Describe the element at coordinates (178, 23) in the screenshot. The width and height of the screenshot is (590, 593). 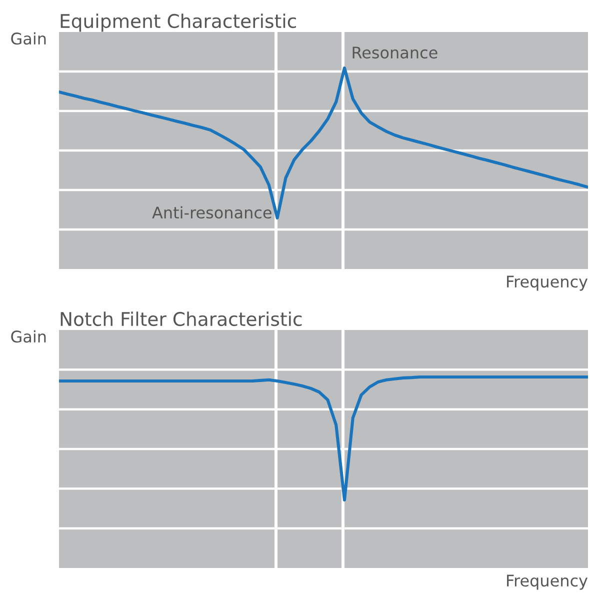
I see `chart-title: Equipment Characteristic` at that location.